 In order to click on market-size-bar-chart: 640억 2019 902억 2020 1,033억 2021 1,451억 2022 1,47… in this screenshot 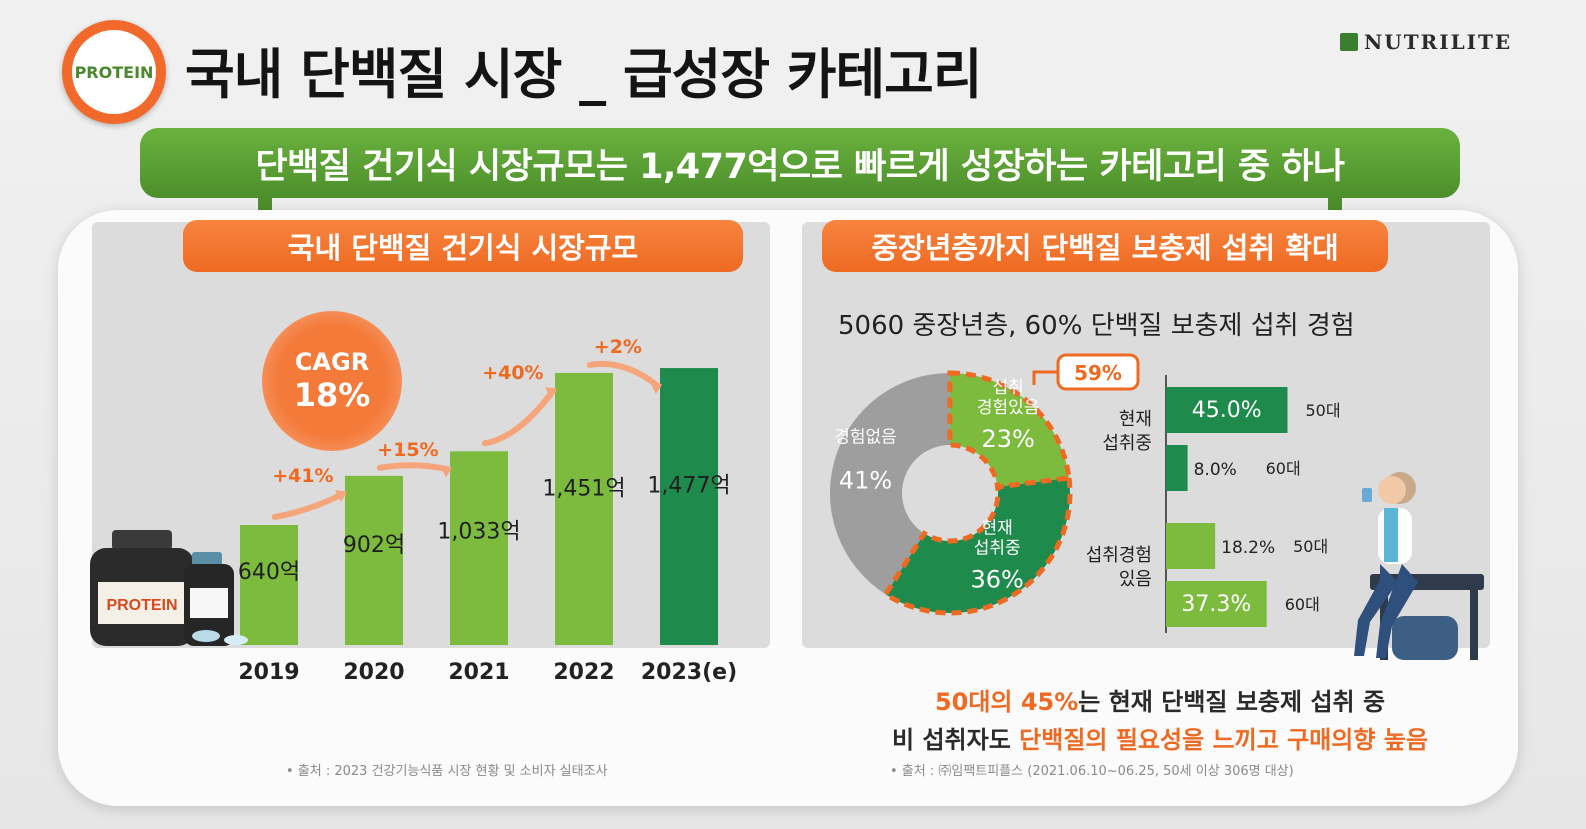, I will do `click(487, 510)`.